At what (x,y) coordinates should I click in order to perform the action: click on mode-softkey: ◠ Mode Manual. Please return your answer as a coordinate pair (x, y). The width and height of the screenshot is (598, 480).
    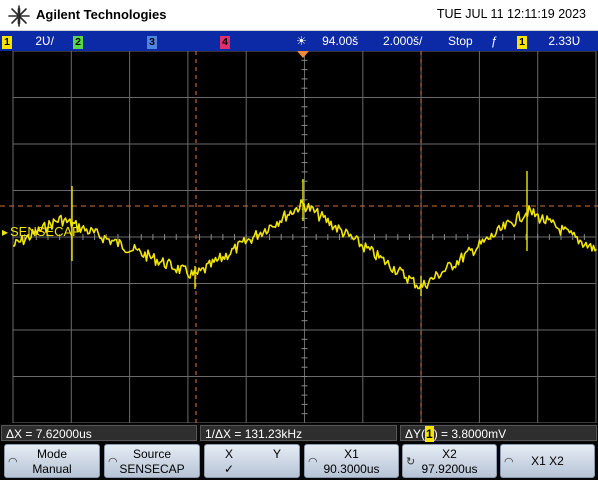
    Looking at the image, I should click on (52, 461).